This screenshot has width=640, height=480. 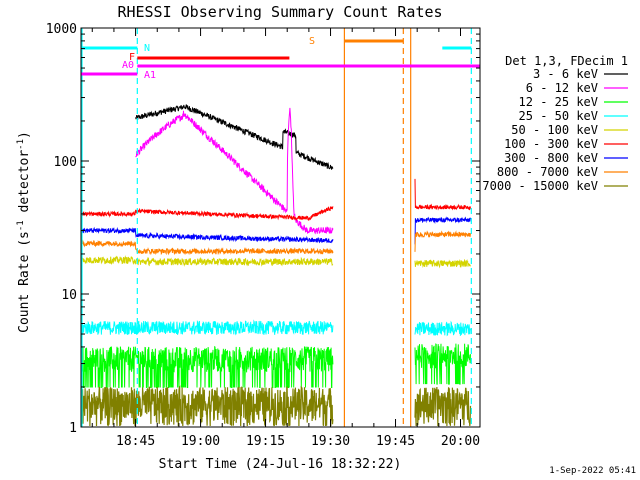 What do you see at coordinates (592, 471) in the screenshot?
I see `timestamp: 1-Sep-2022 05:41` at bounding box center [592, 471].